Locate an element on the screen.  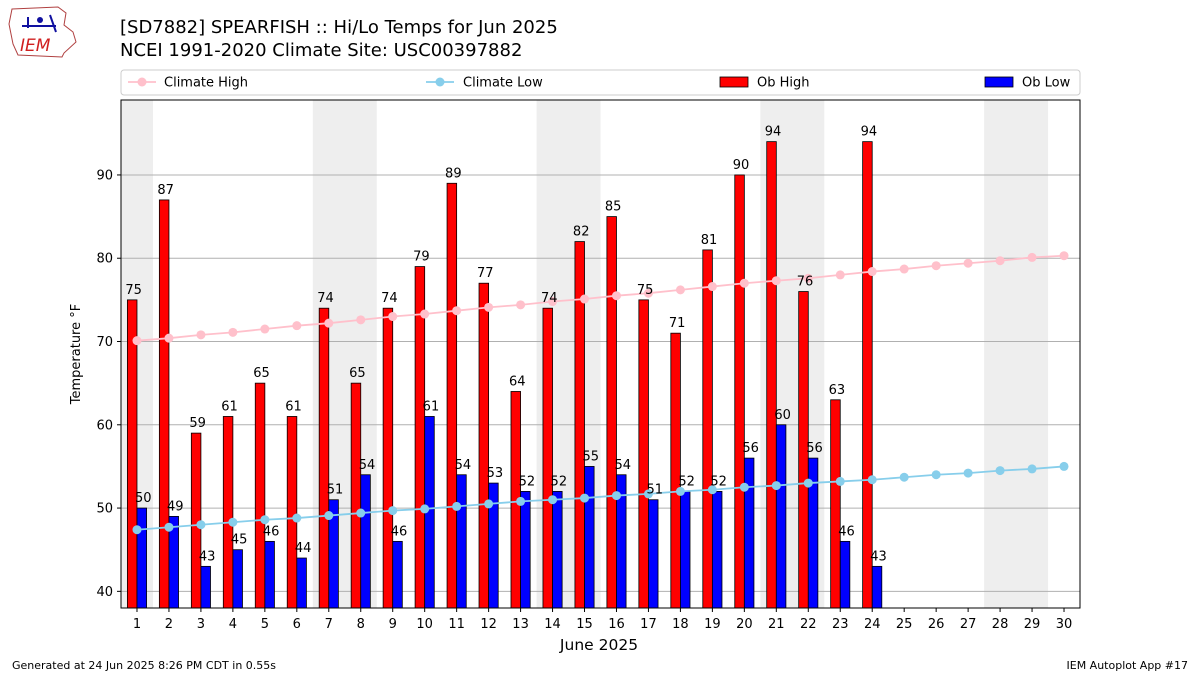
high-label: 90 is located at coordinates (741, 165).